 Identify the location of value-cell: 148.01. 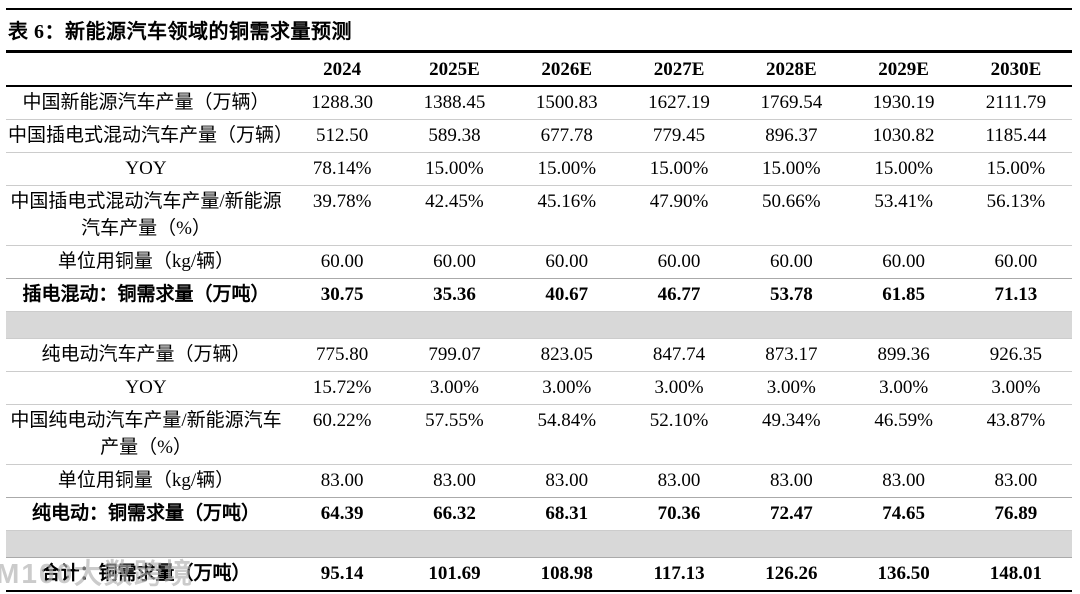
(1016, 573).